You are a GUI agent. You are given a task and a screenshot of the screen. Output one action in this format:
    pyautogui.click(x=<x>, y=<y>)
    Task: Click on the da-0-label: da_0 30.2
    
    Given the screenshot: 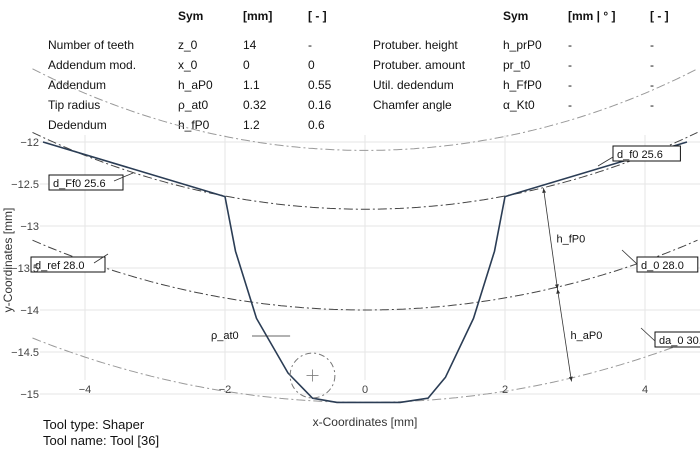 What is the action you would take?
    pyautogui.click(x=679, y=341)
    